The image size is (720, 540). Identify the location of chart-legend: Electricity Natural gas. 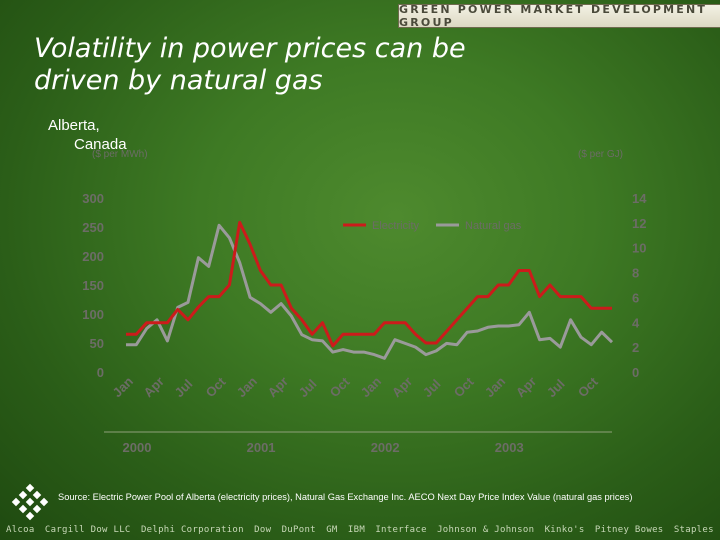
(432, 226).